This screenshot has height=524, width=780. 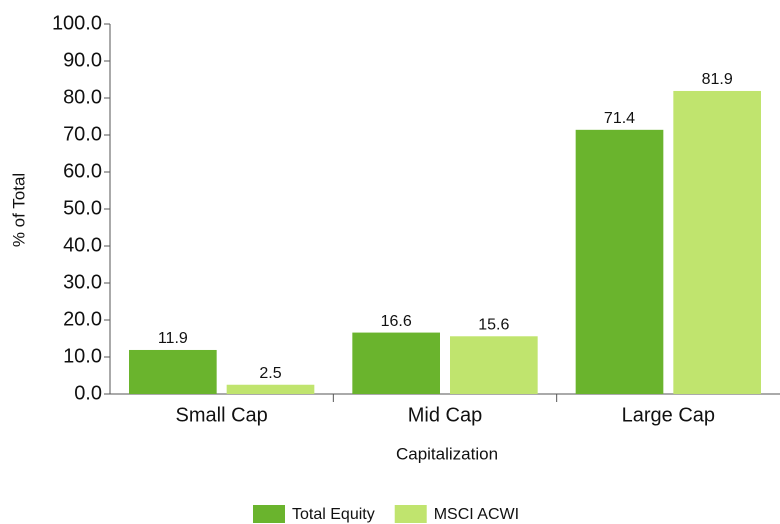 What do you see at coordinates (82, 171) in the screenshot?
I see `y-tick-label: 60.0` at bounding box center [82, 171].